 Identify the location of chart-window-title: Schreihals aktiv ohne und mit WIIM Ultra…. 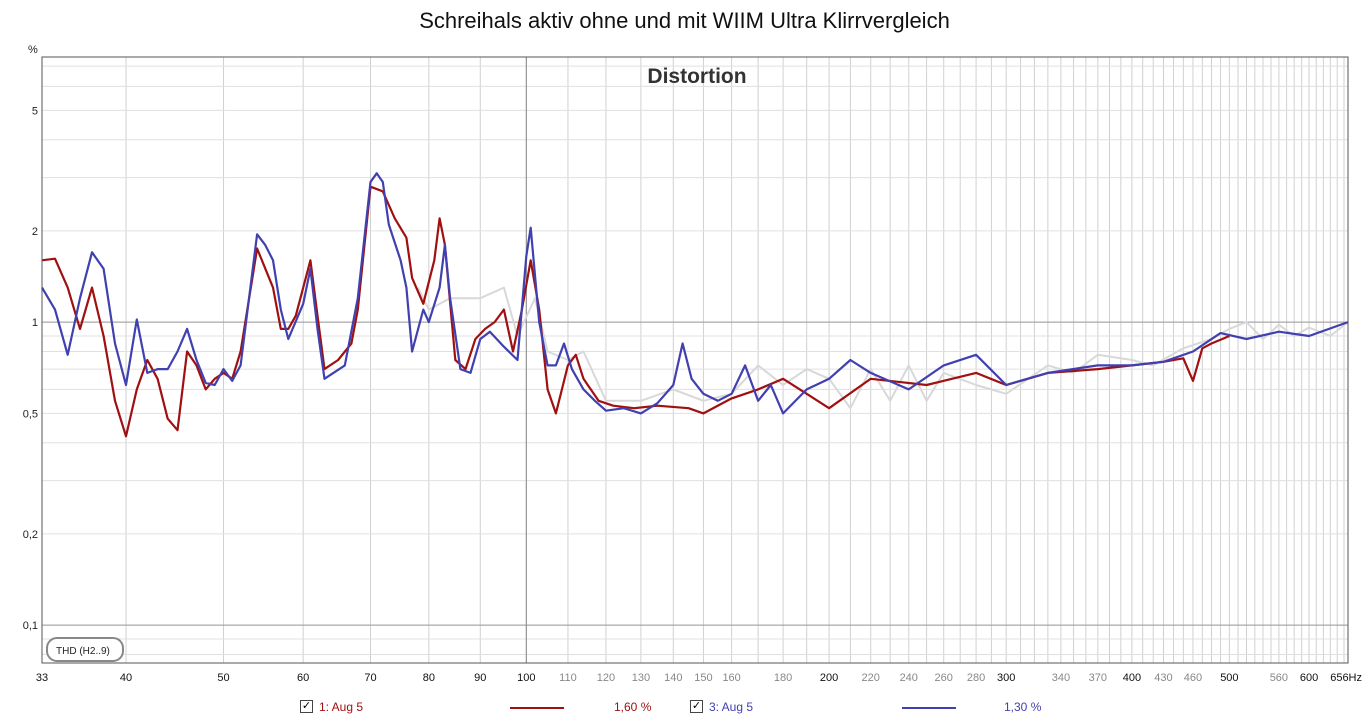
(684, 20).